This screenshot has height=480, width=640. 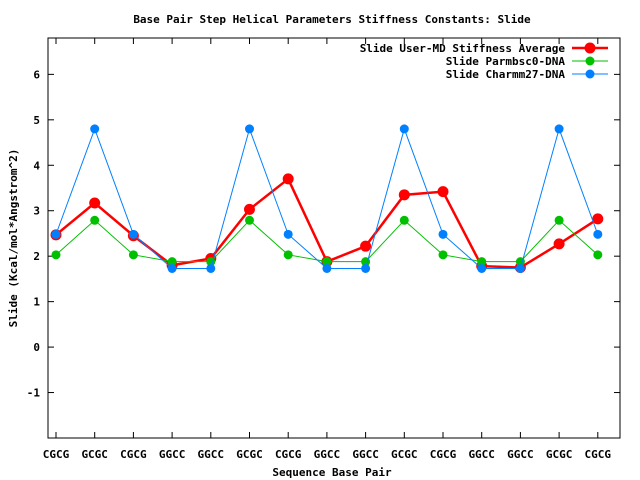 I want to click on legend-label: Slide User-MD Stiffness Average, so click(x=463, y=48).